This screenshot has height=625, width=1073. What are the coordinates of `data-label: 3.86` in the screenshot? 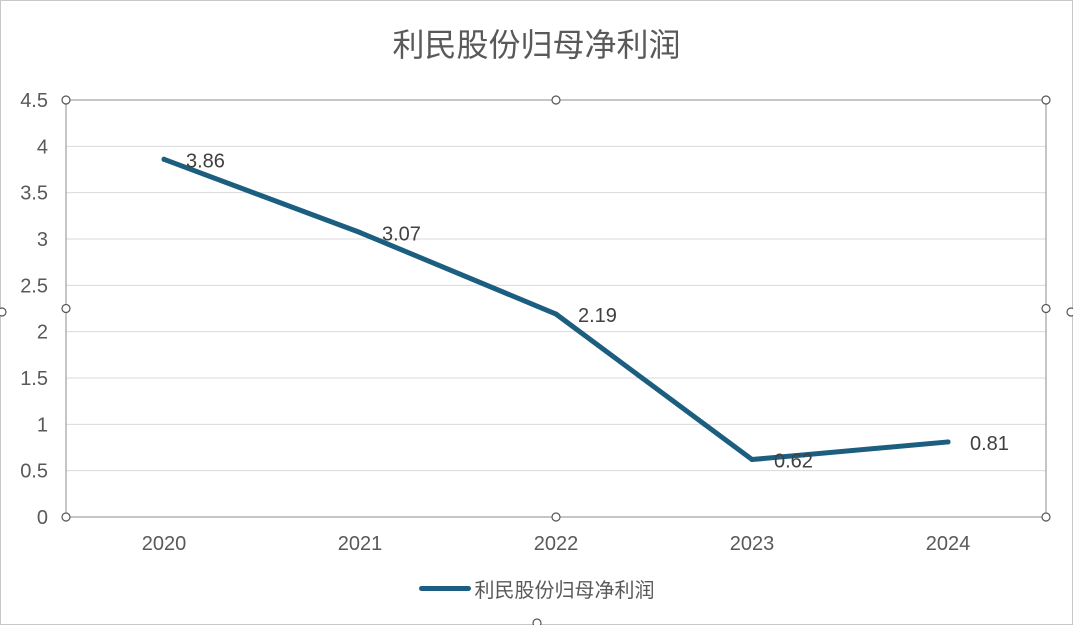 It's located at (205, 161).